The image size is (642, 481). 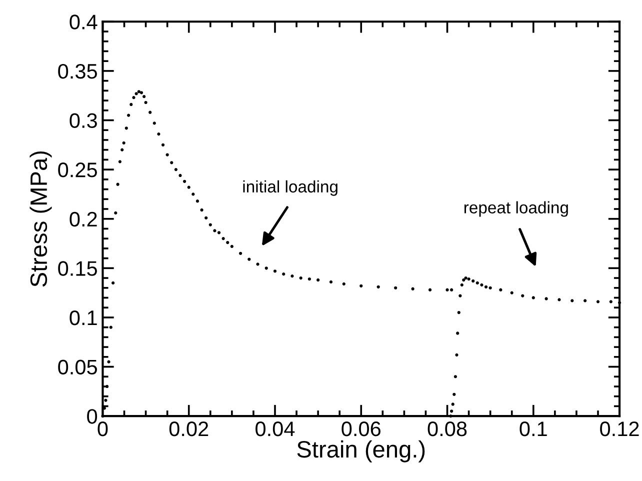 What do you see at coordinates (188, 428) in the screenshot?
I see `x-tick-label: 0.02` at bounding box center [188, 428].